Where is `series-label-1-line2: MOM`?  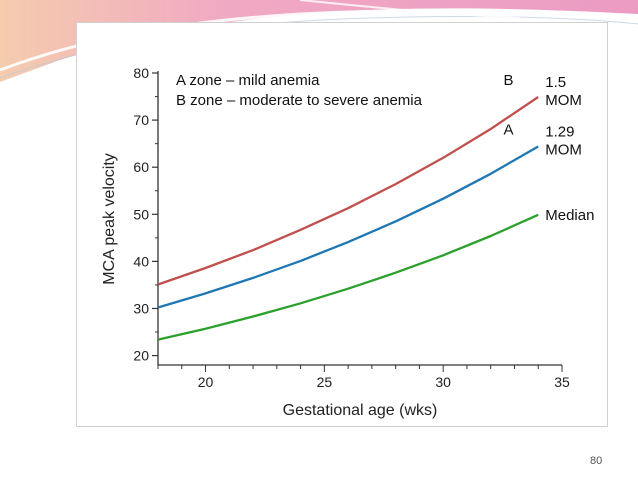 series-label-1-line2: MOM is located at coordinates (563, 149).